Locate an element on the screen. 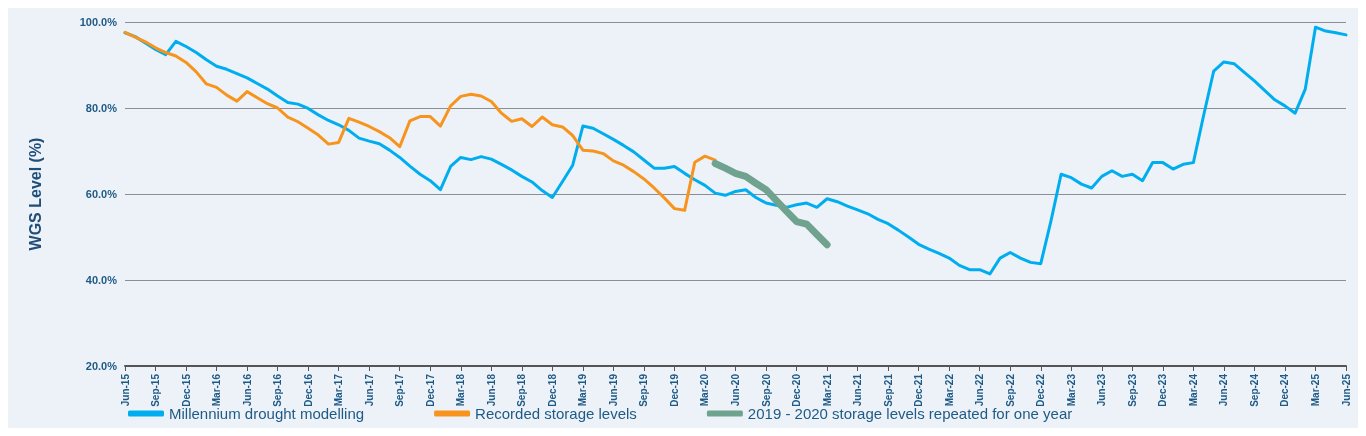 The width and height of the screenshot is (1366, 436). y-tick-label: 20.0% is located at coordinates (101, 366).